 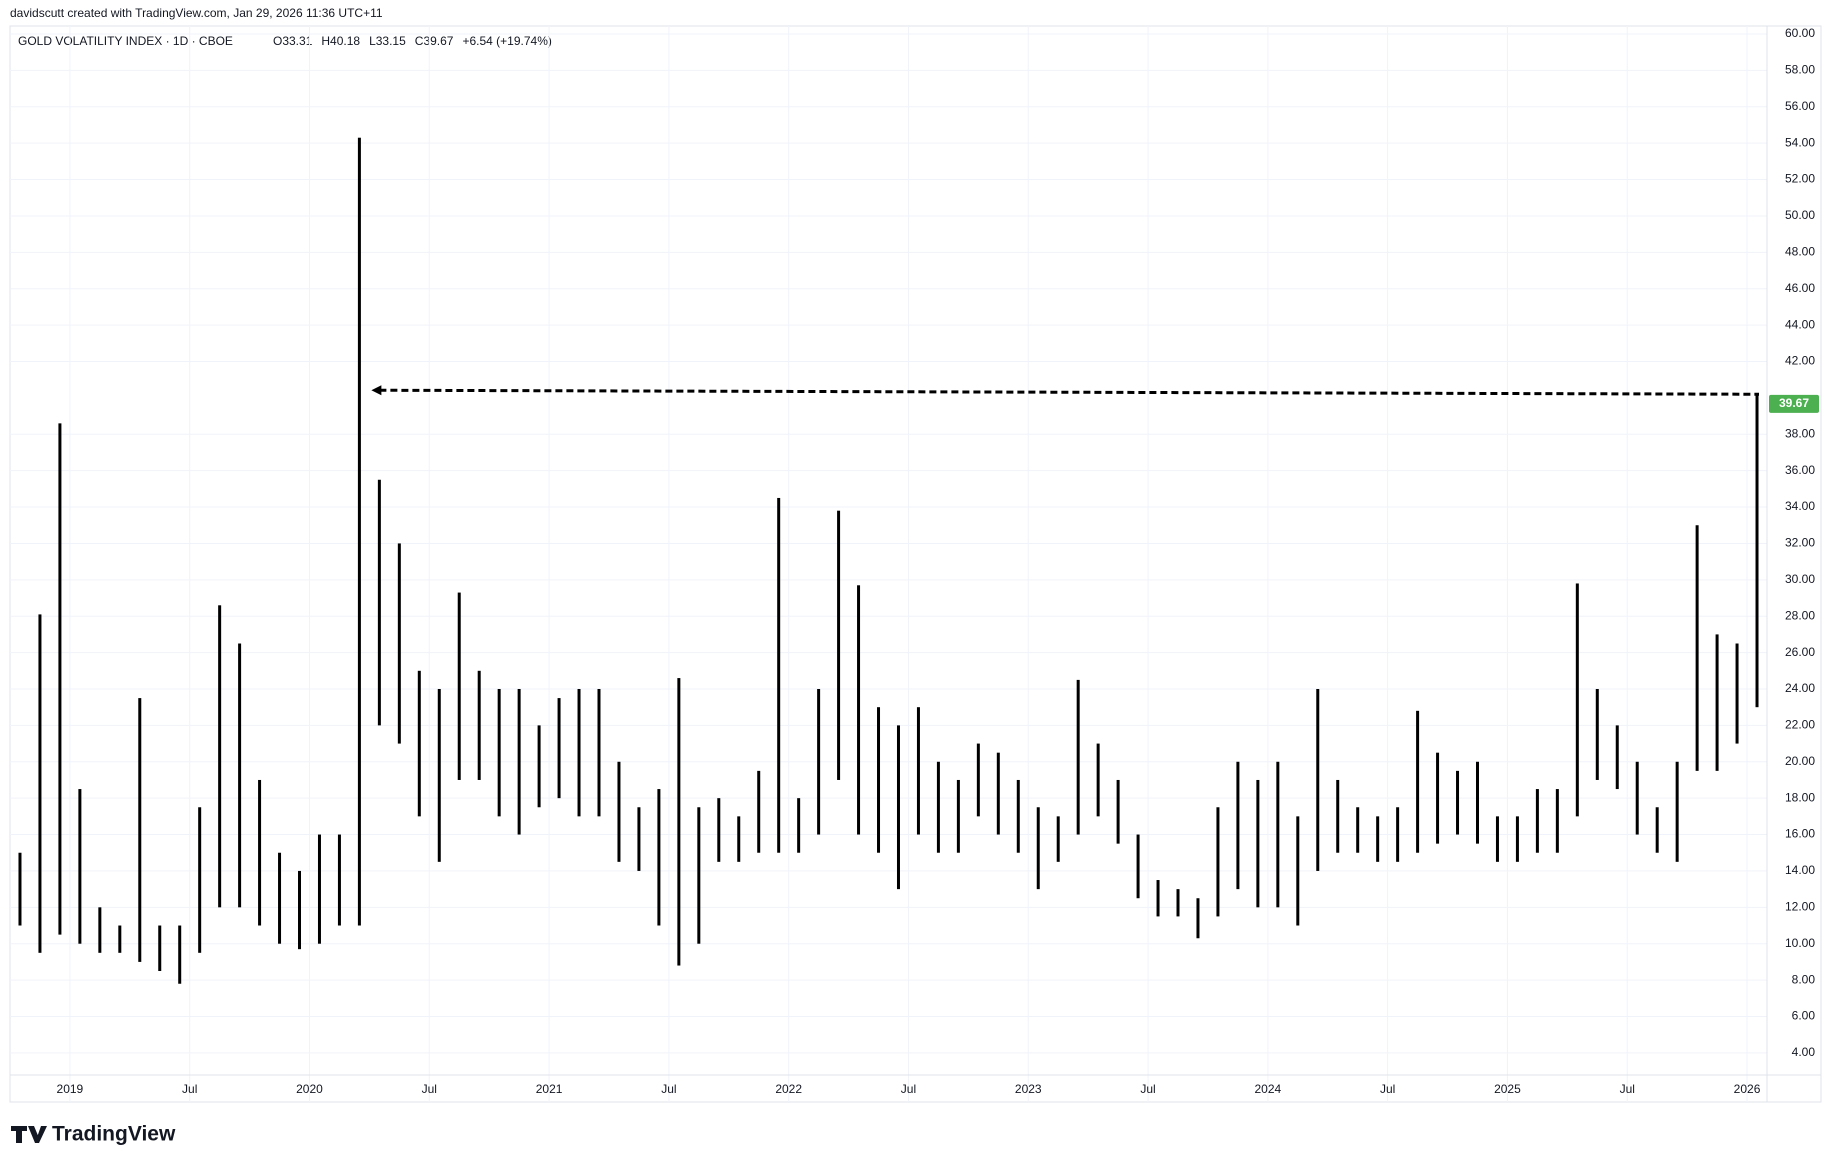 I want to click on y-tick-label: 54.00, so click(x=1800, y=142).